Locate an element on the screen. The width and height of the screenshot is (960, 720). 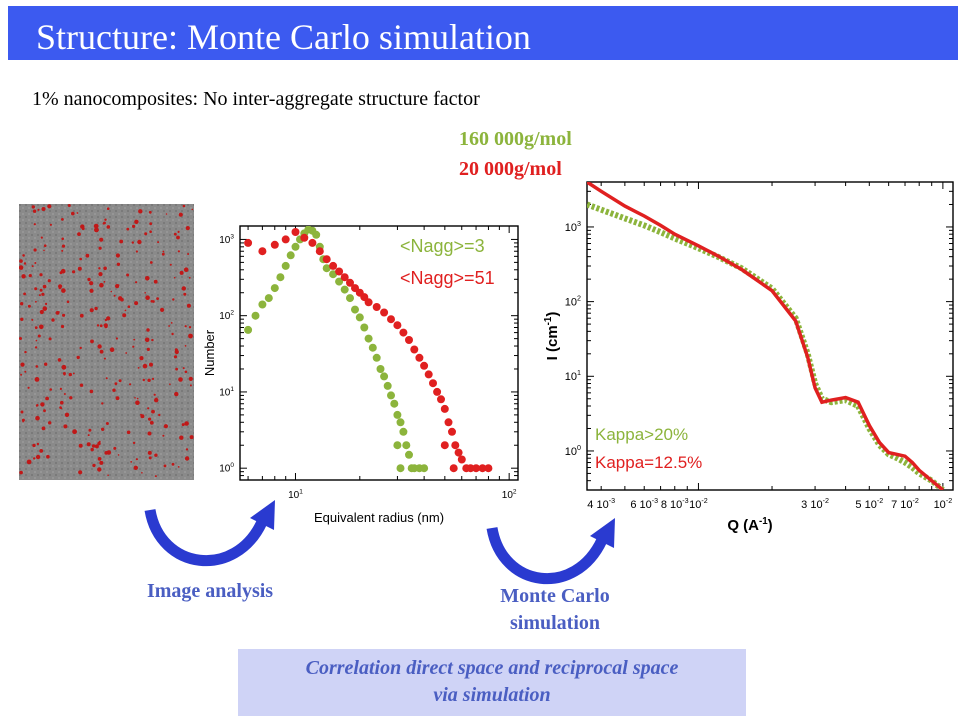
legend-entry: Kappa=12.5% is located at coordinates (648, 462).